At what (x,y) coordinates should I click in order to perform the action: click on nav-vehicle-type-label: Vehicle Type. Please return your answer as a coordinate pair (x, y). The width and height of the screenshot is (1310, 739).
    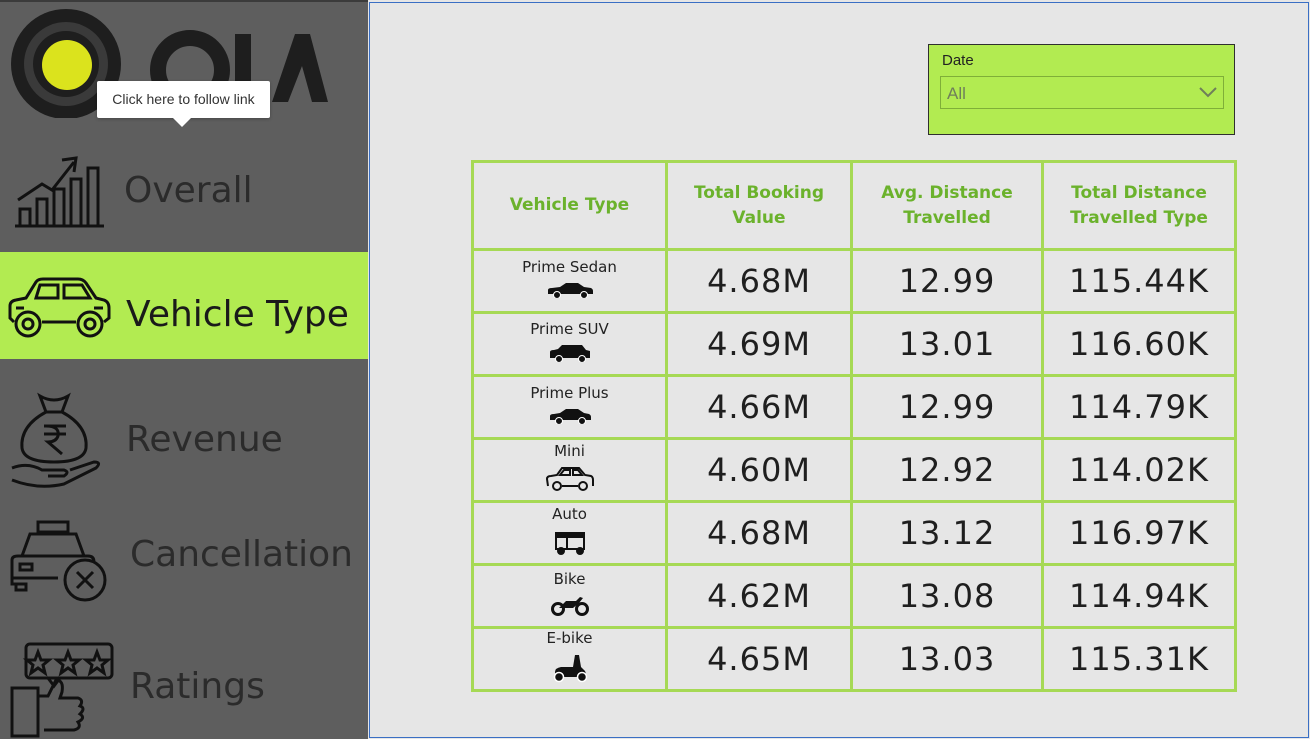
    Looking at the image, I should click on (237, 314).